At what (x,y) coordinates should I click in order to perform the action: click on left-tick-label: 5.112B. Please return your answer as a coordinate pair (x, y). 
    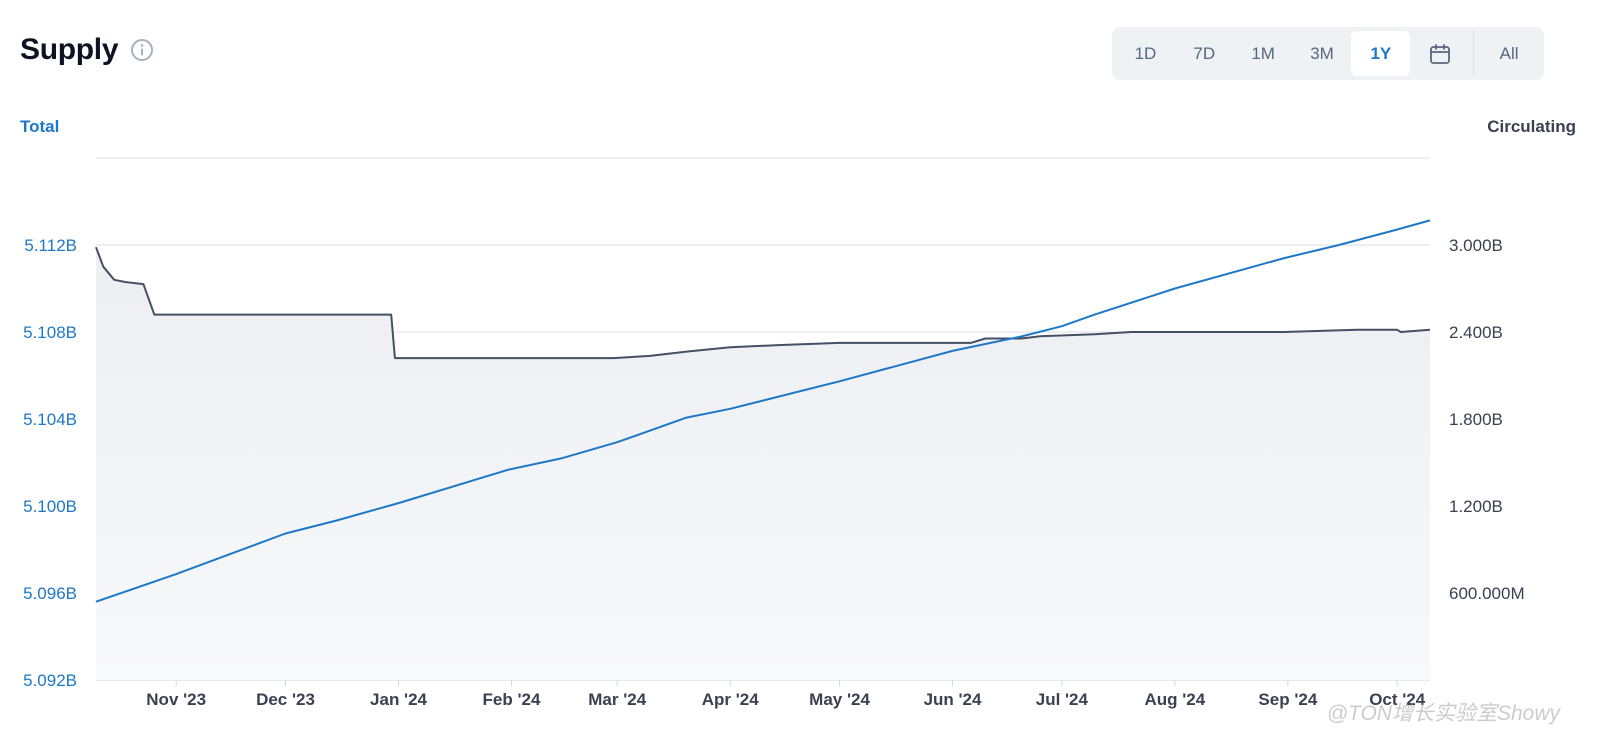
    Looking at the image, I should click on (50, 245).